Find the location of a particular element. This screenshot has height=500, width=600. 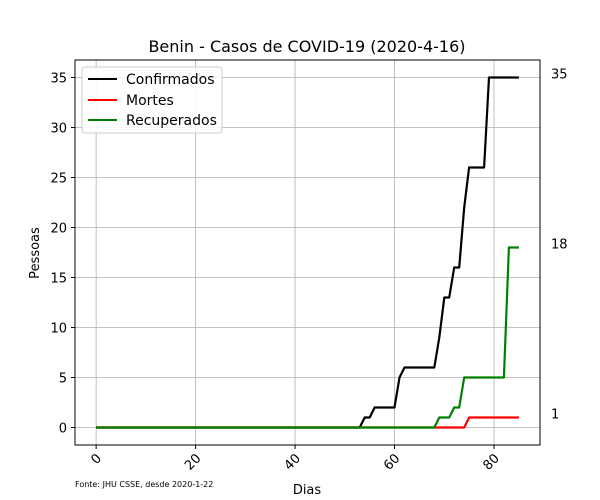

x-axis: 0 20 40 60 80 is located at coordinates (296, 459).